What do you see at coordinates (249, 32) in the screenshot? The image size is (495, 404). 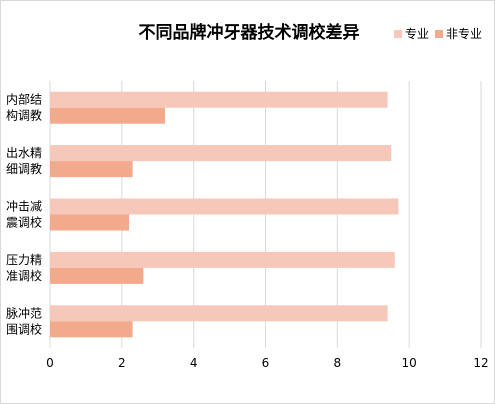 I see `chart-title: 不同品牌冲牙器技术调校差异` at bounding box center [249, 32].